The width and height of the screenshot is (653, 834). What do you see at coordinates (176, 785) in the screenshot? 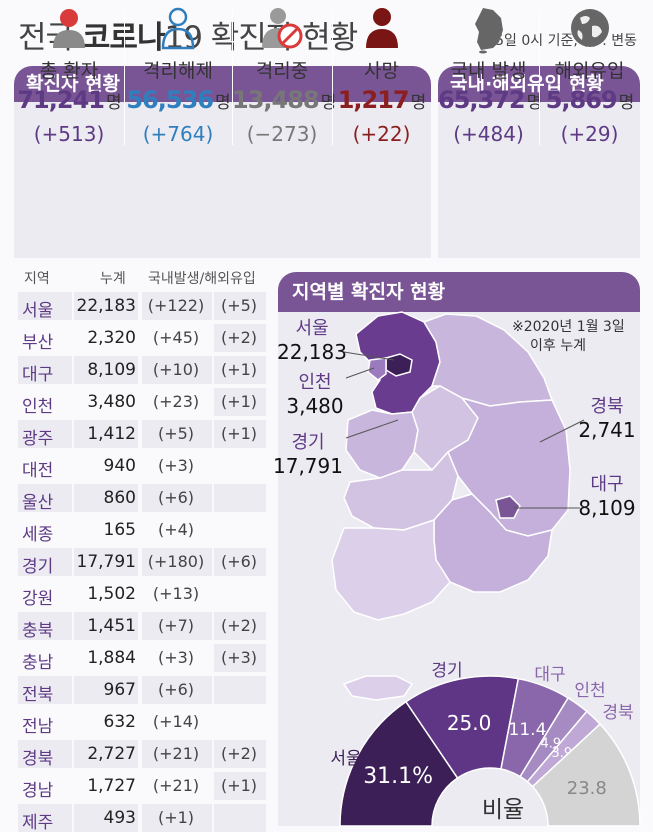
I see `cell-domestic: (+21)` at bounding box center [176, 785].